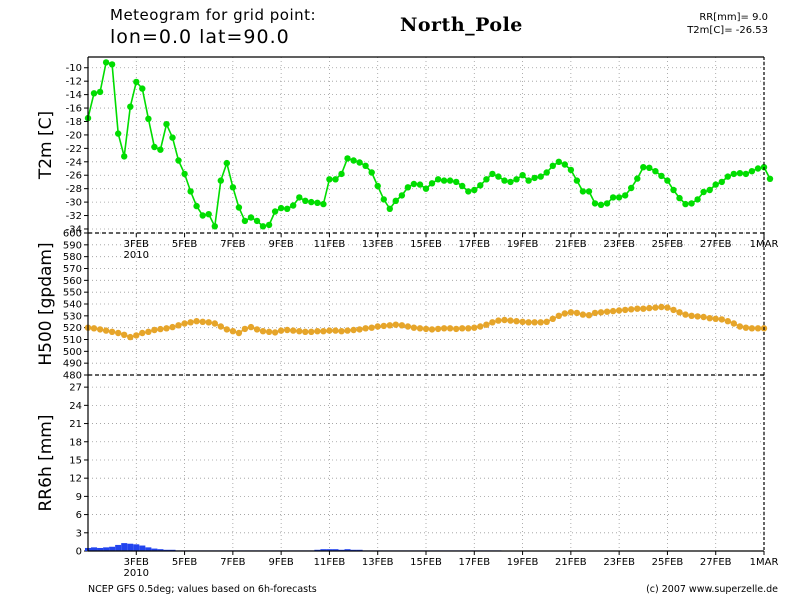 The width and height of the screenshot is (800, 600). Describe the element at coordinates (74, 82) in the screenshot. I see `t2m-ytick-label-1: -12` at that location.